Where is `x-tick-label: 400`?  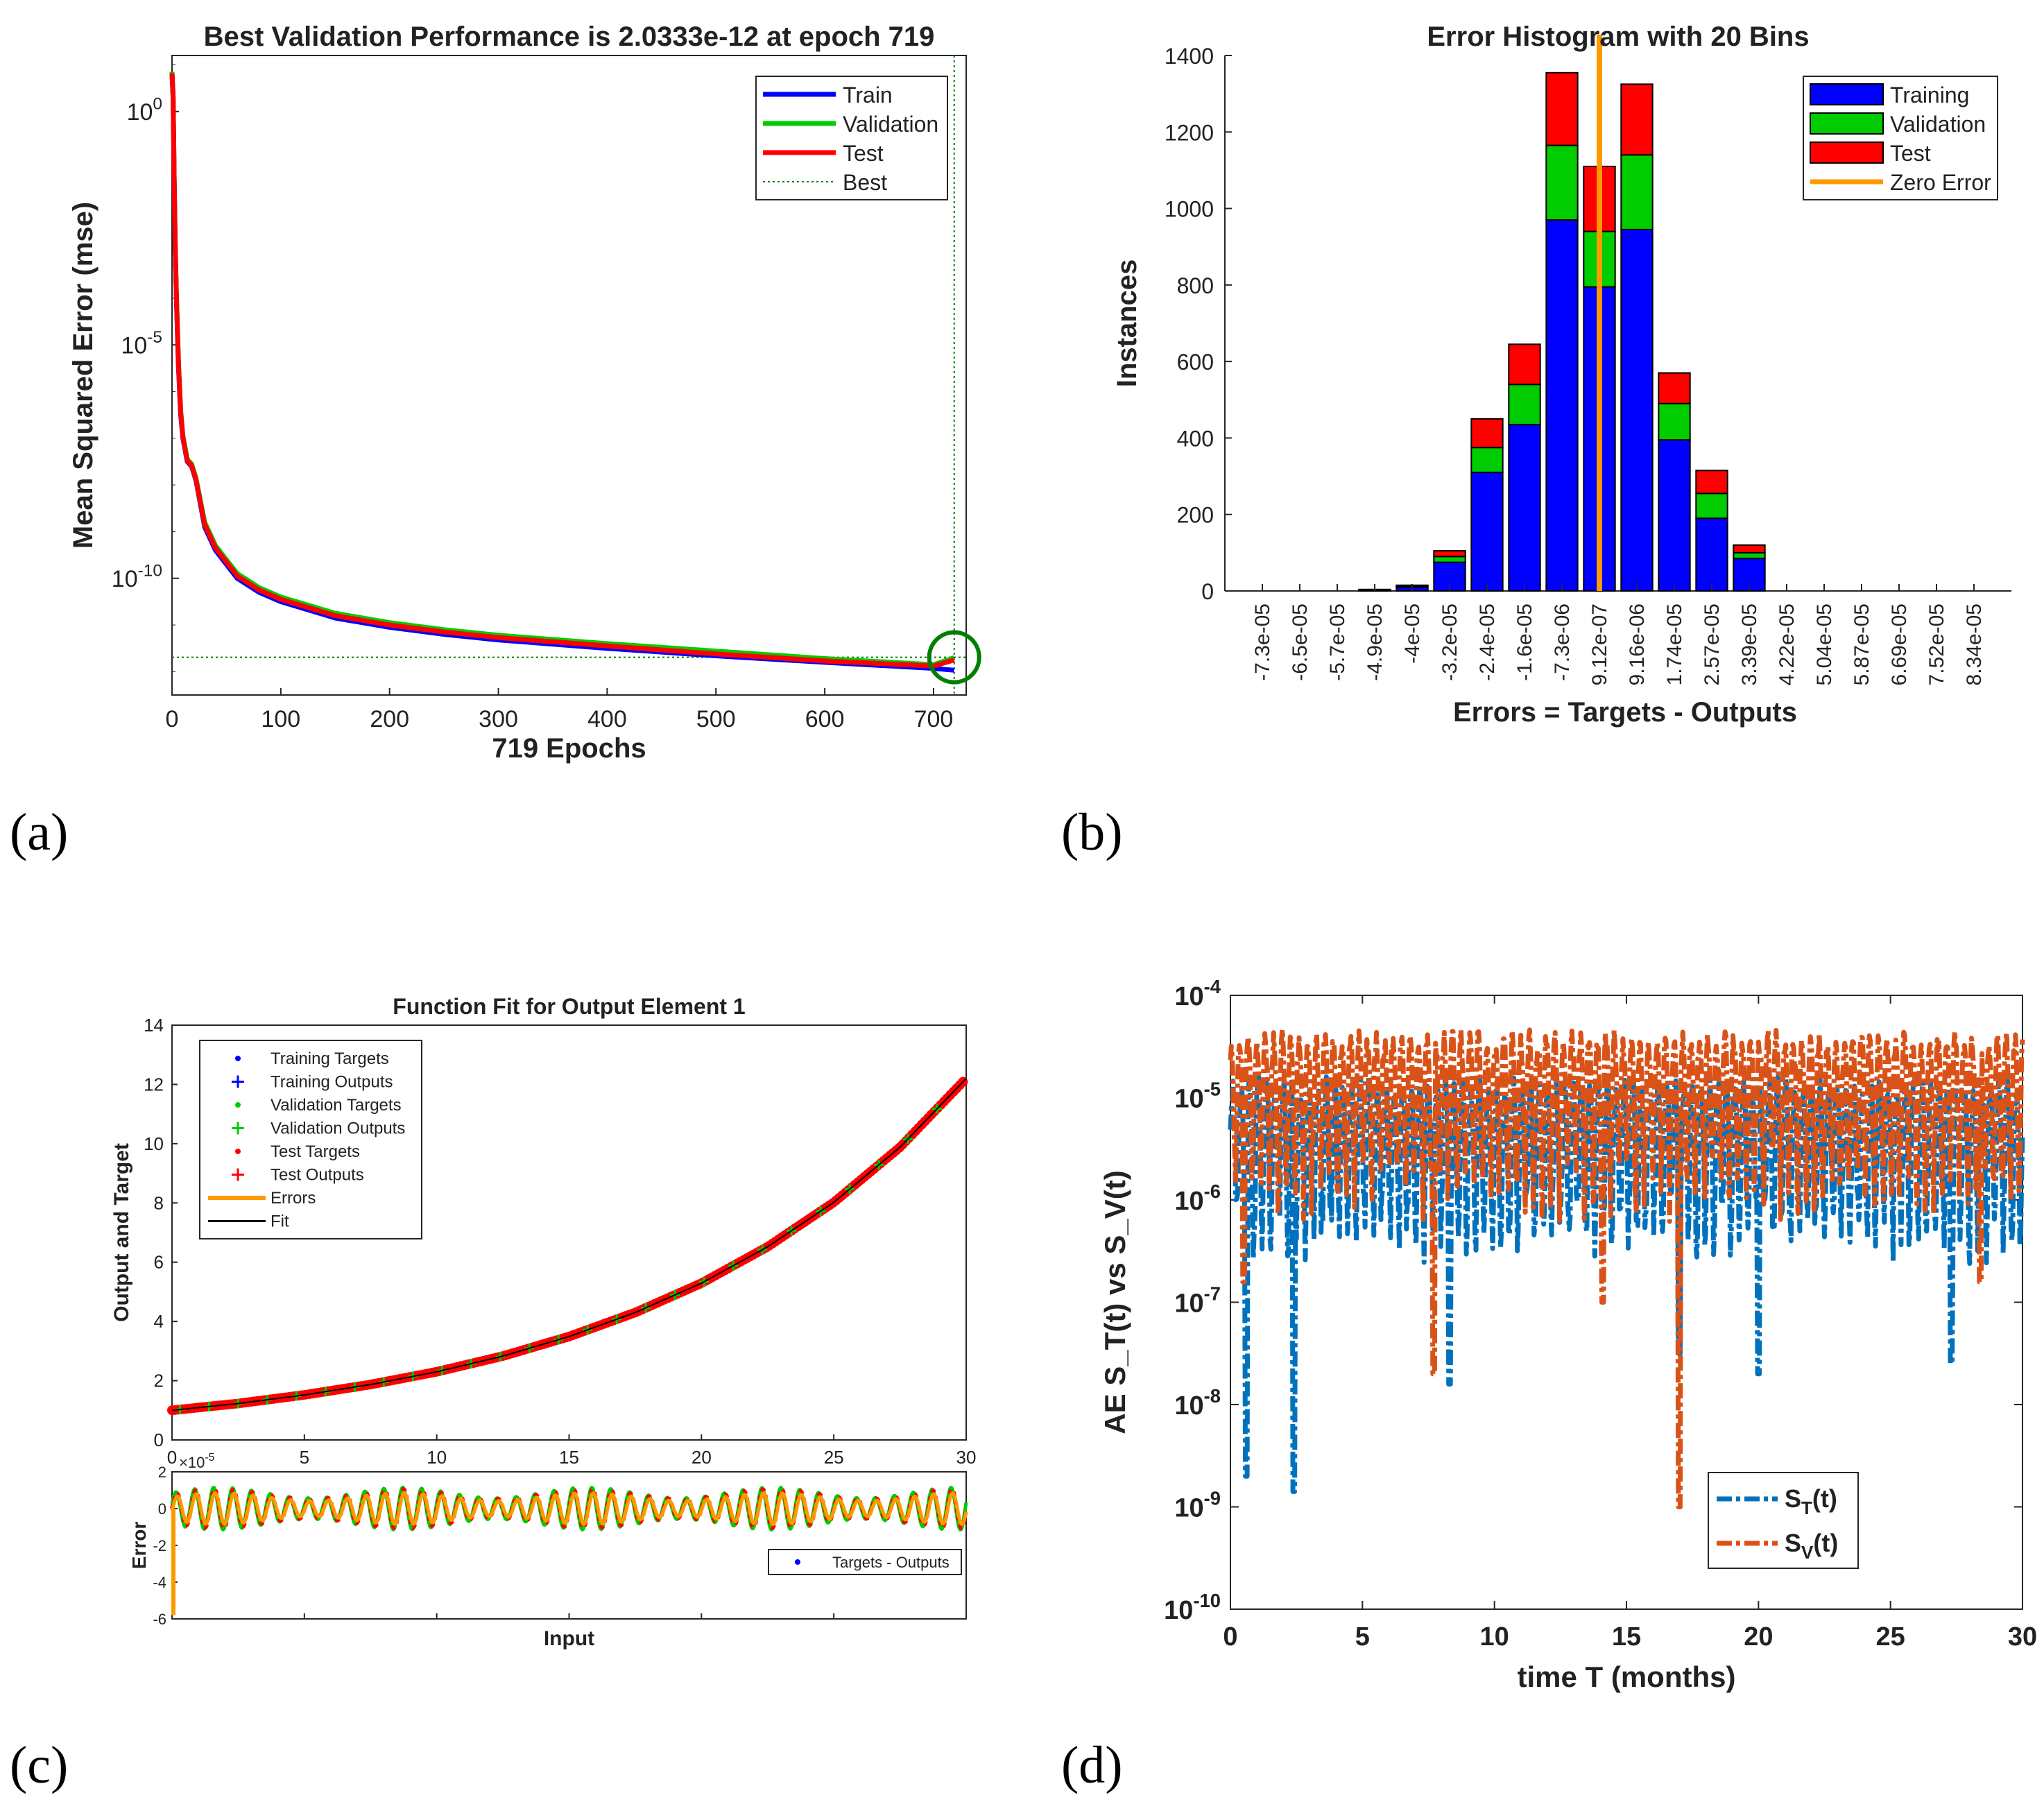 x-tick-label: 400 is located at coordinates (607, 719).